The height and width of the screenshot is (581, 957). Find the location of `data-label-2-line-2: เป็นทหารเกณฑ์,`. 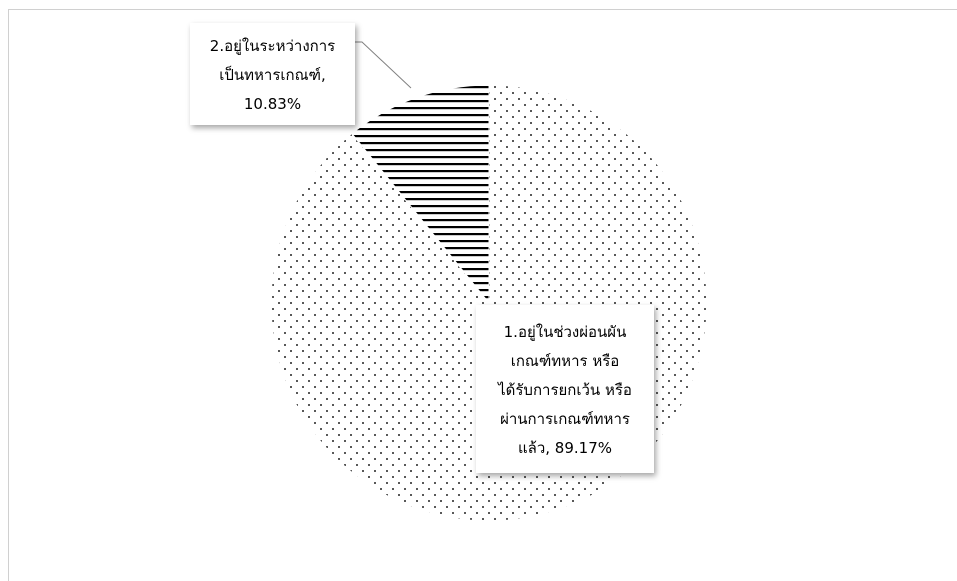

data-label-2-line-2: เป็นทหารเกณฑ์, is located at coordinates (272, 74).